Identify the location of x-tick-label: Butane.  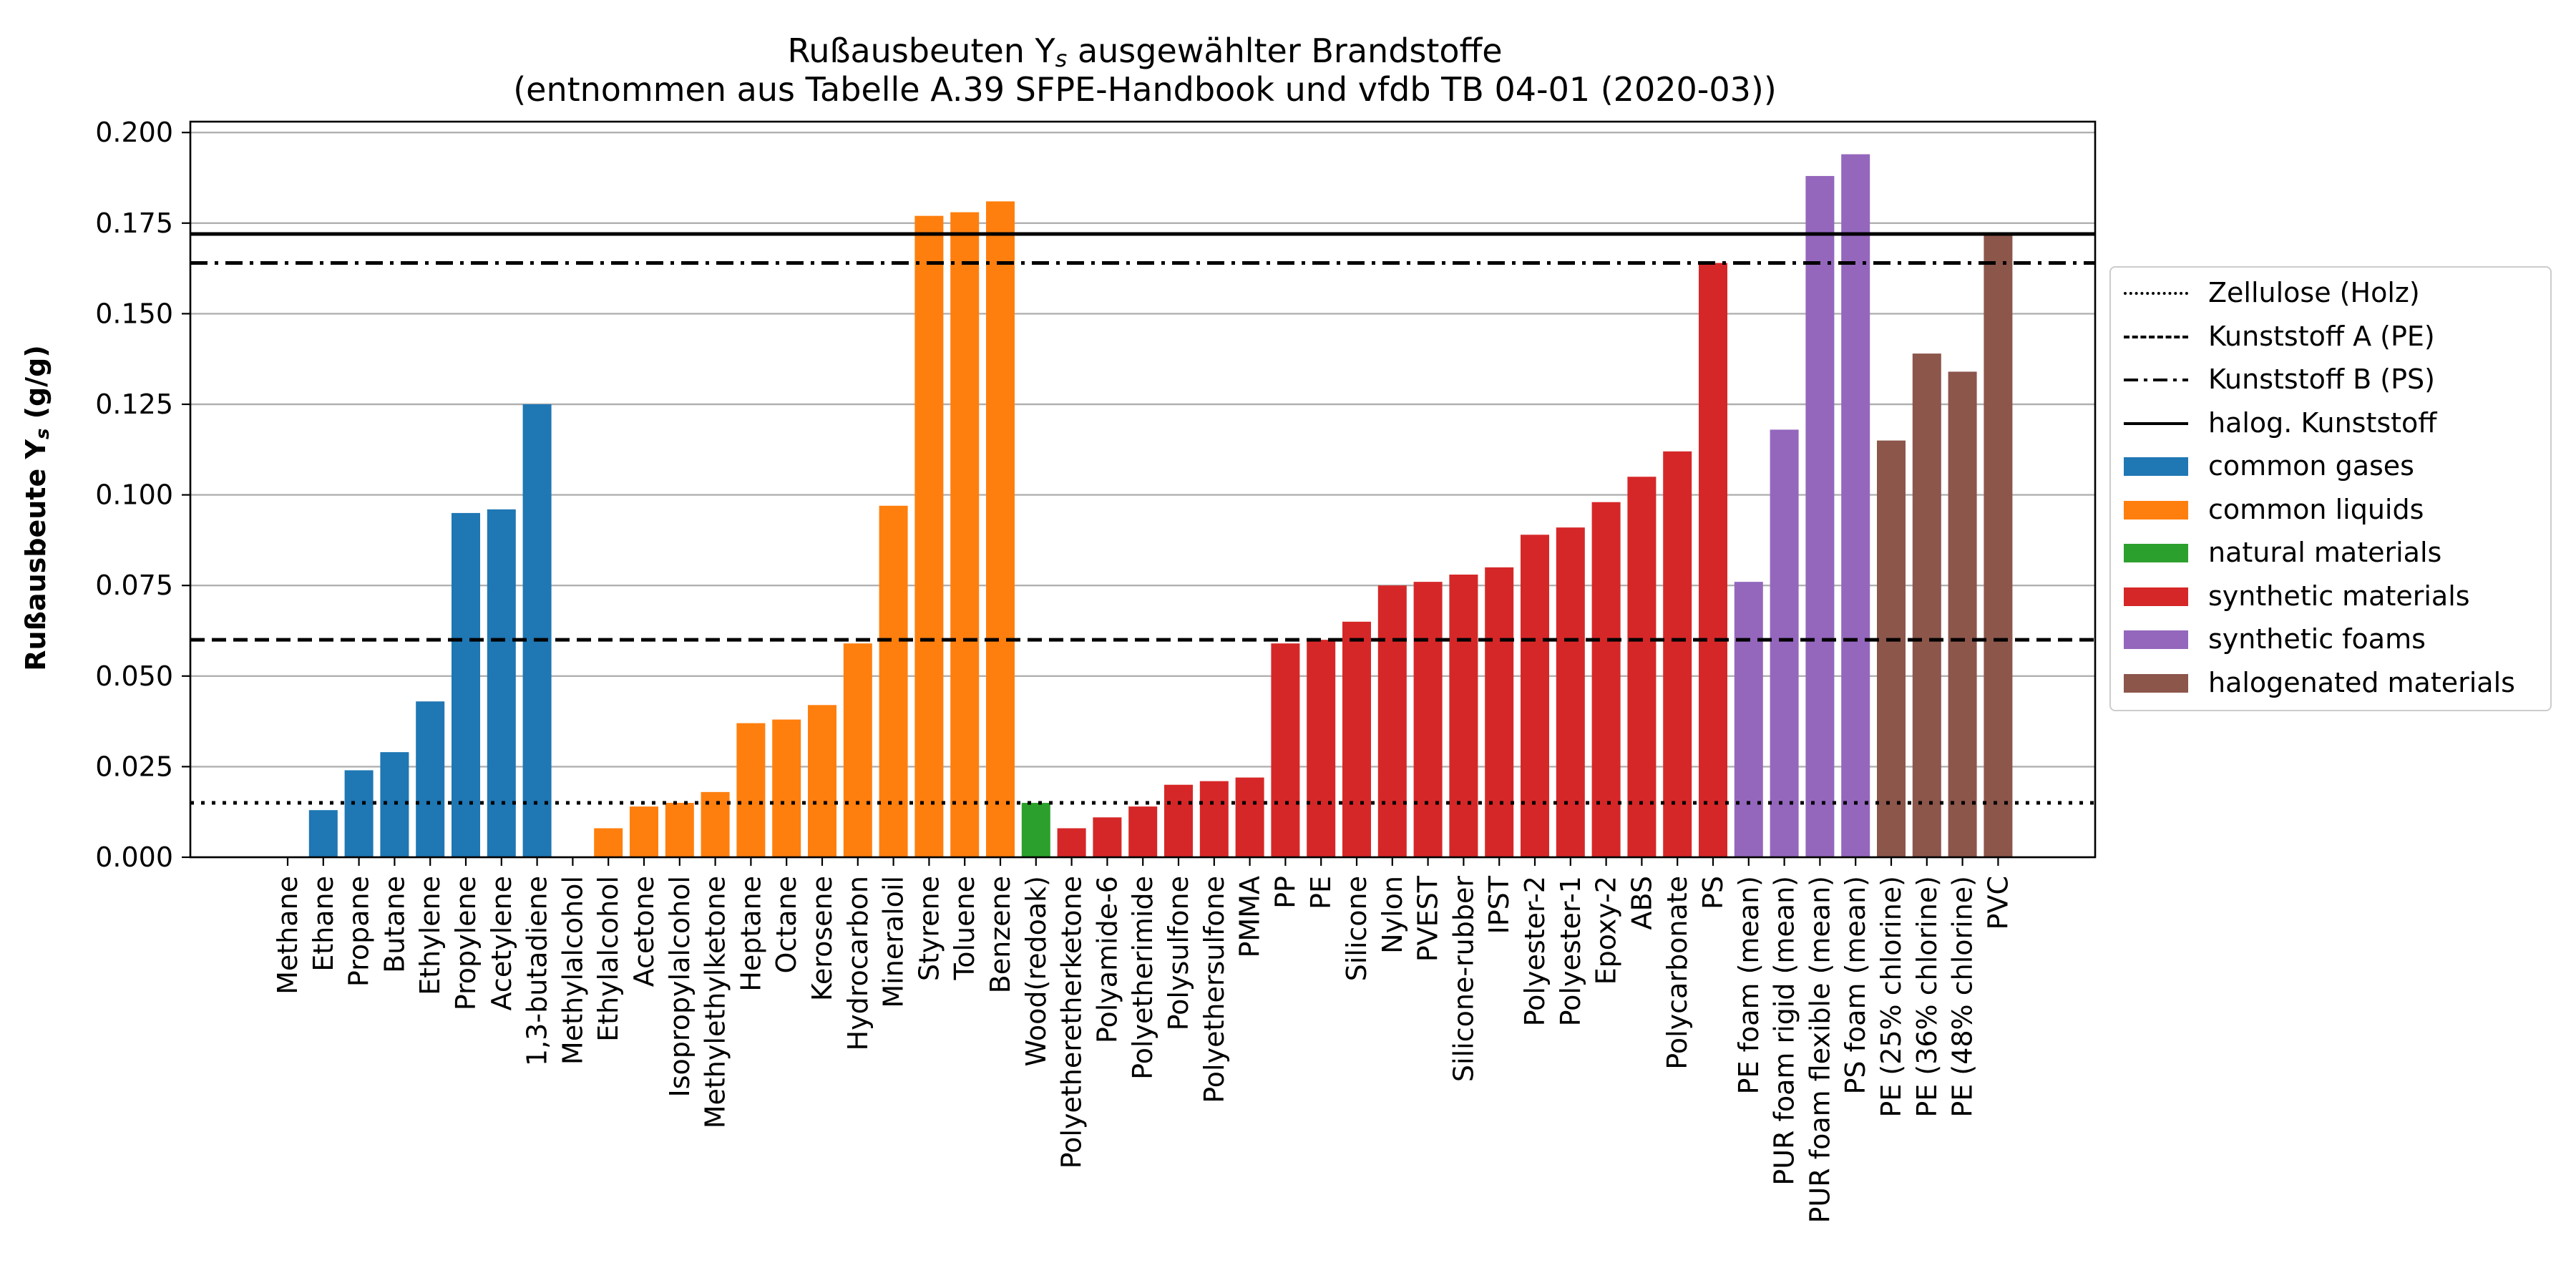
(394, 924).